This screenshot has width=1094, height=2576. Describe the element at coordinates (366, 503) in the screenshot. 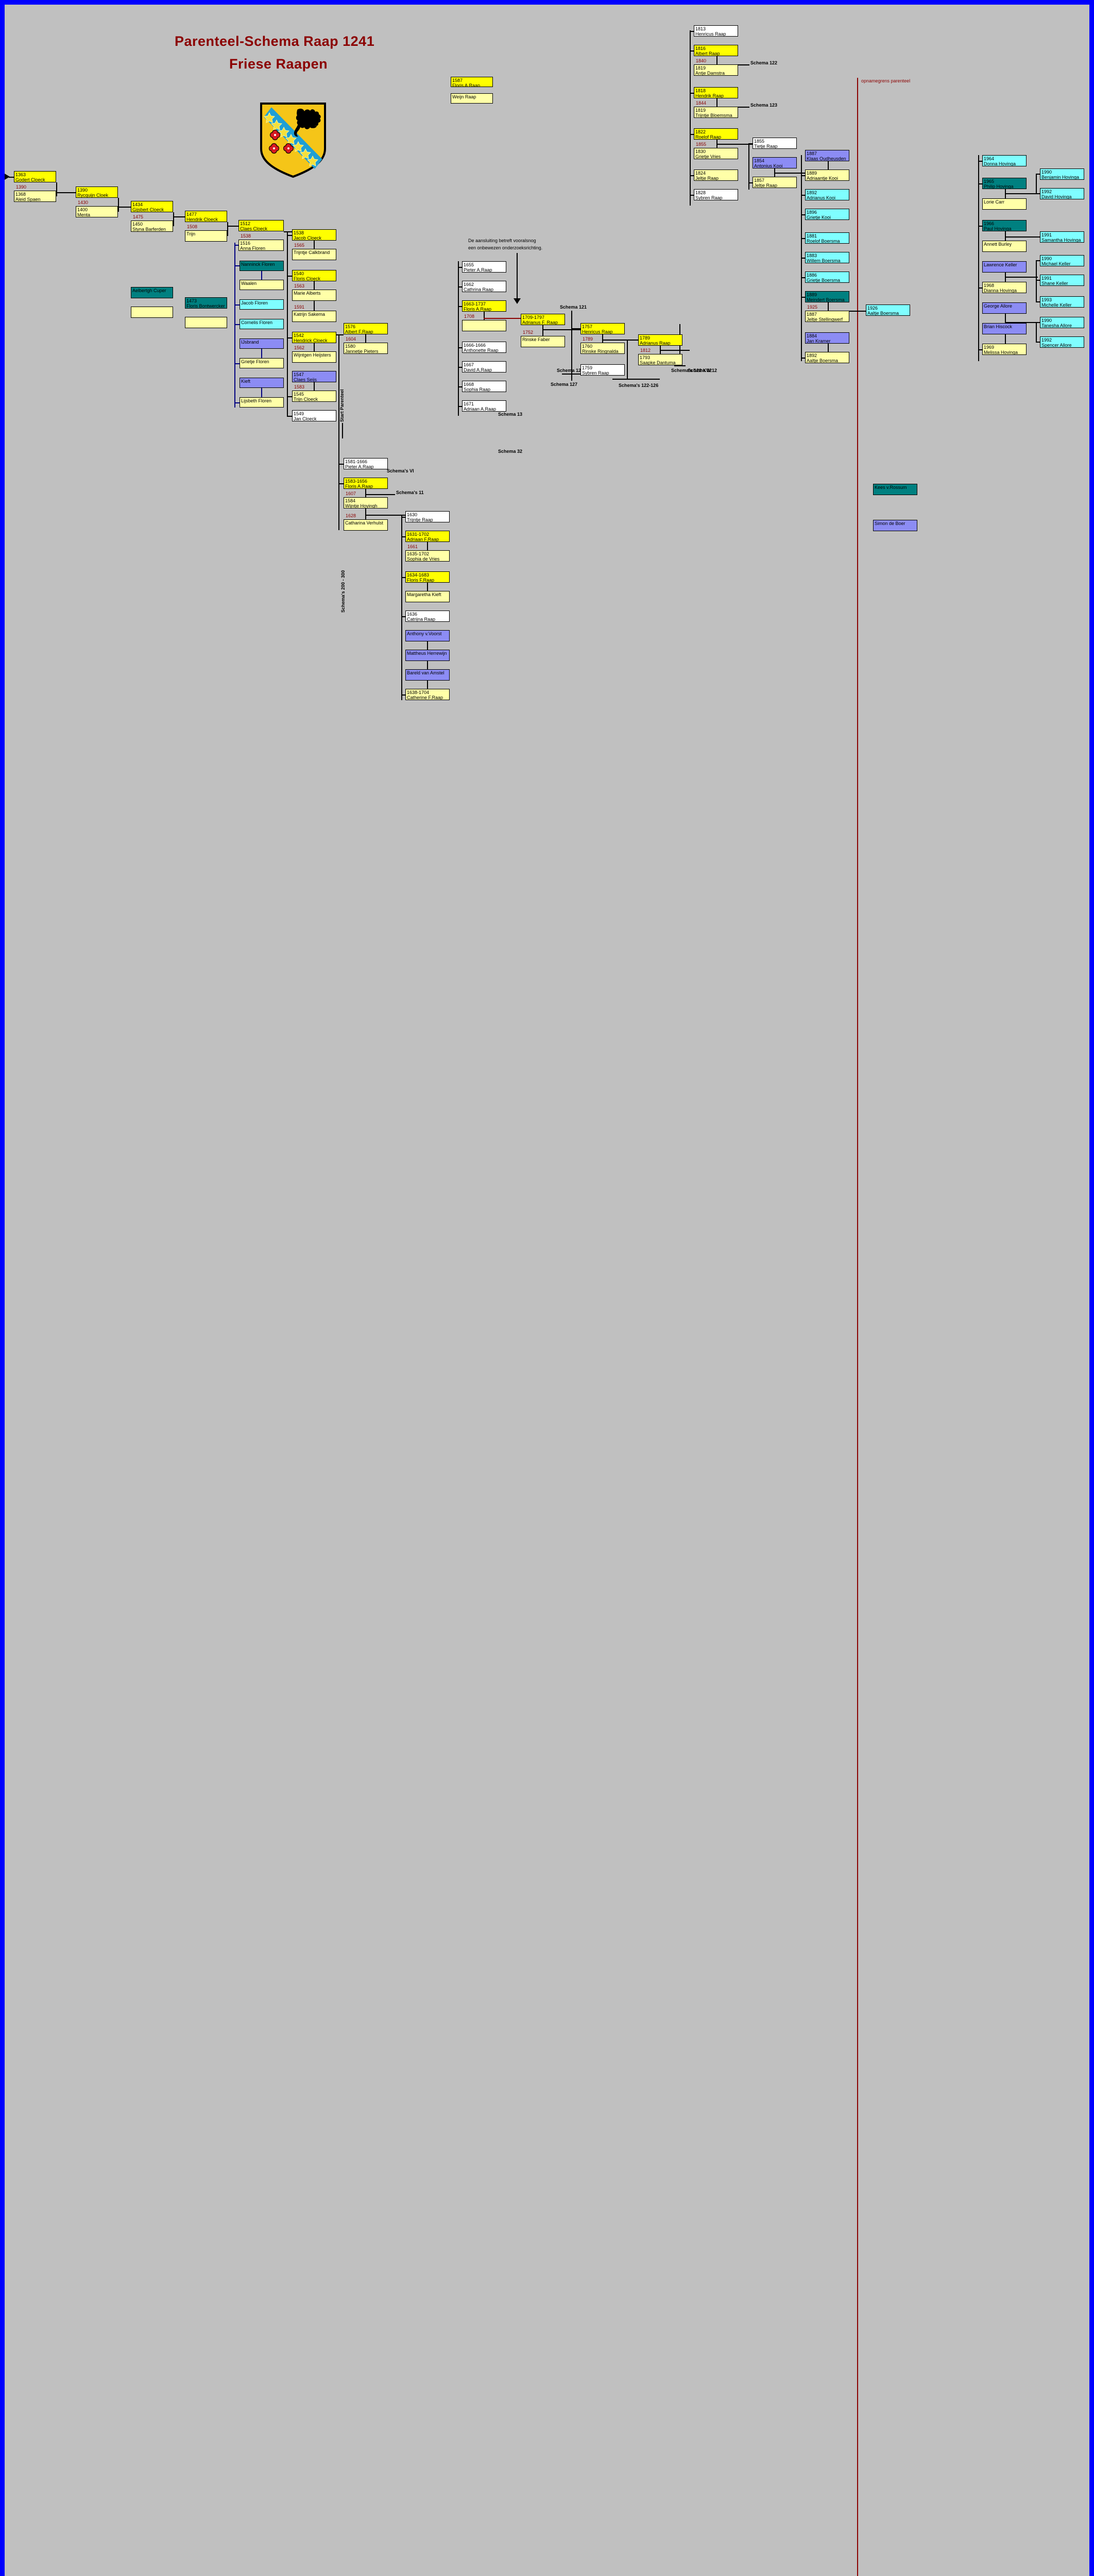

I see `person-box: 1584 Wijntje Hoyingh` at that location.